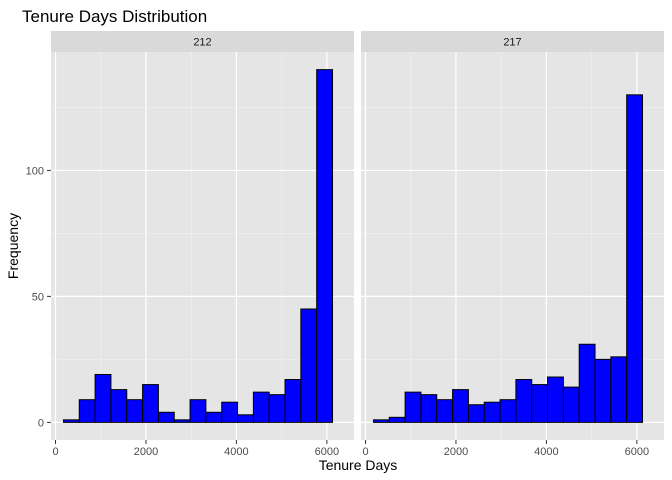 The height and width of the screenshot is (480, 672). I want to click on y-tick-label: 50, so click(38, 297).